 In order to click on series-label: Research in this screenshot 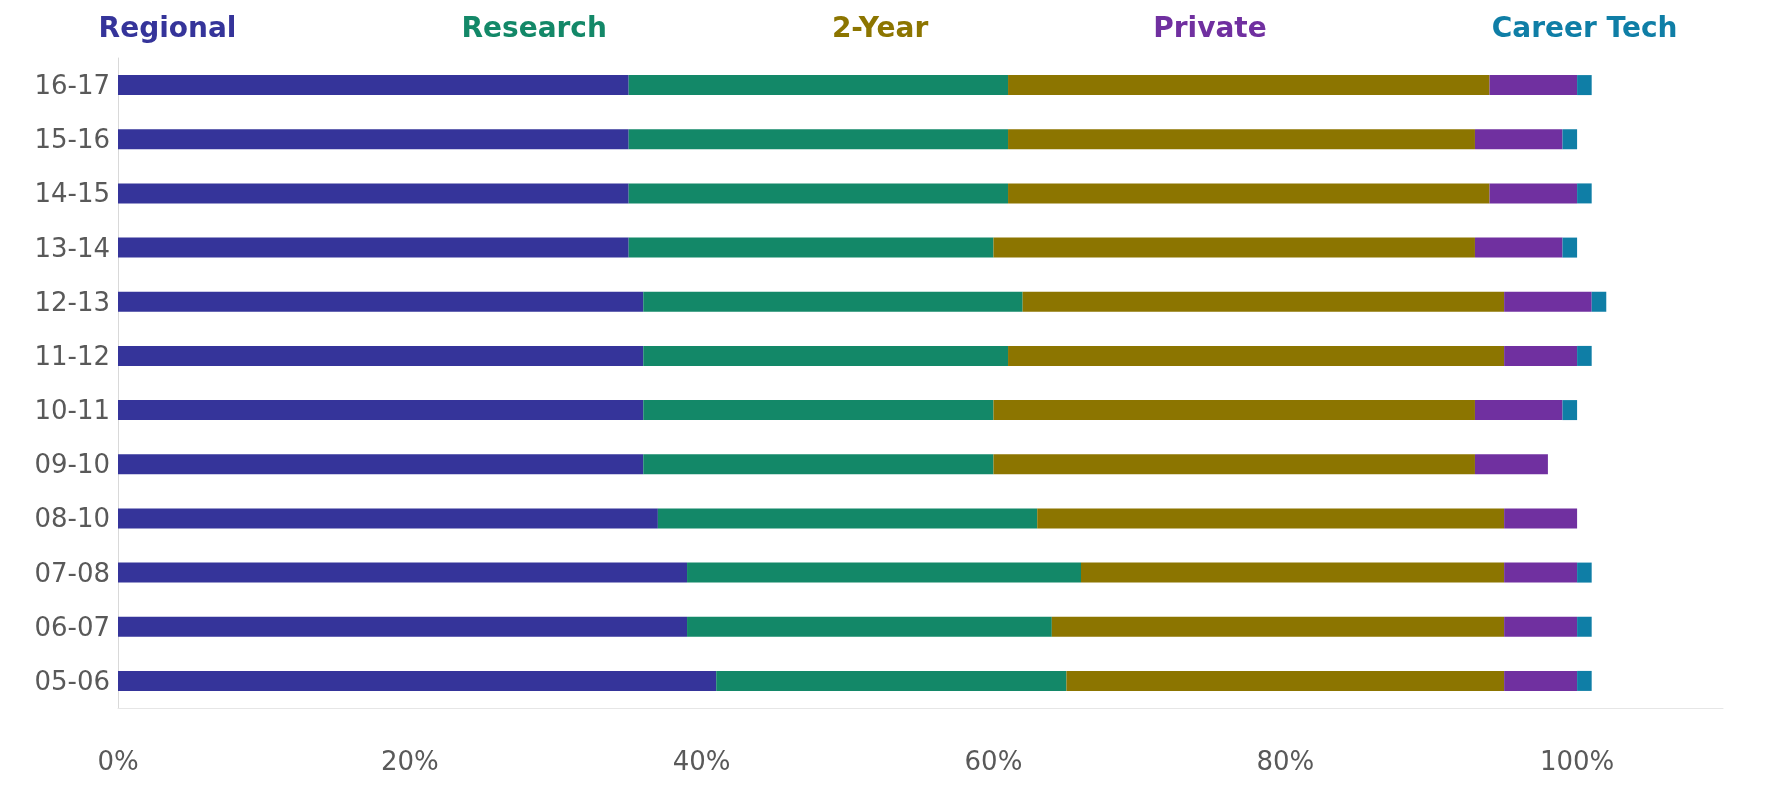, I will do `click(534, 27)`.